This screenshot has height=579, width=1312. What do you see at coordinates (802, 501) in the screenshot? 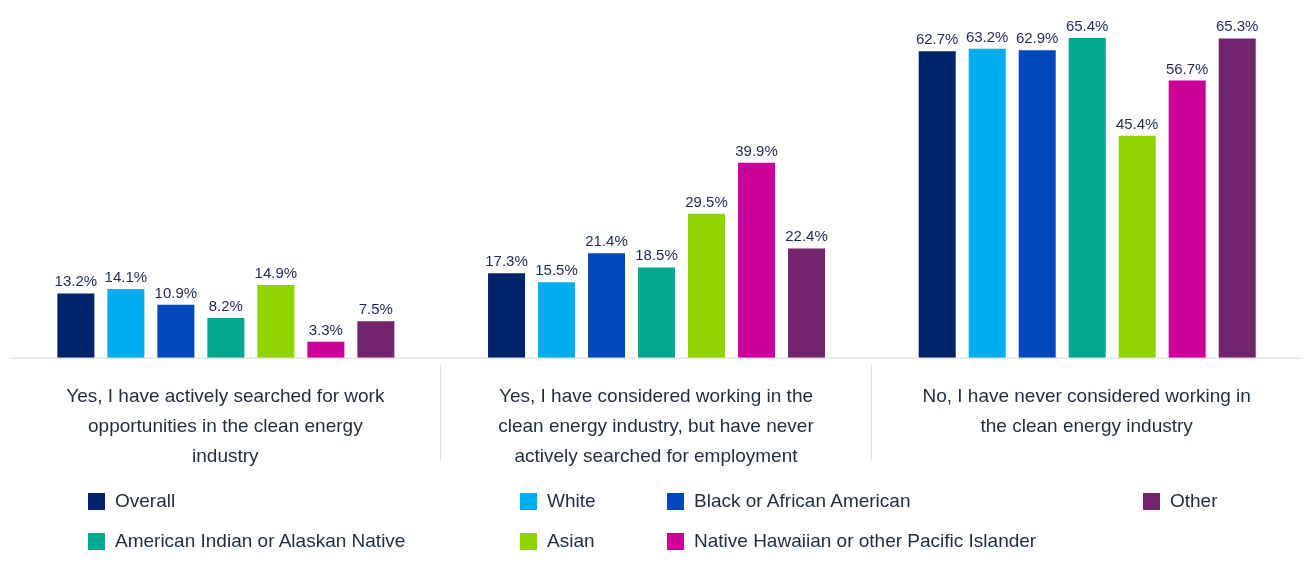
I see `legend-label: Black or African American` at bounding box center [802, 501].